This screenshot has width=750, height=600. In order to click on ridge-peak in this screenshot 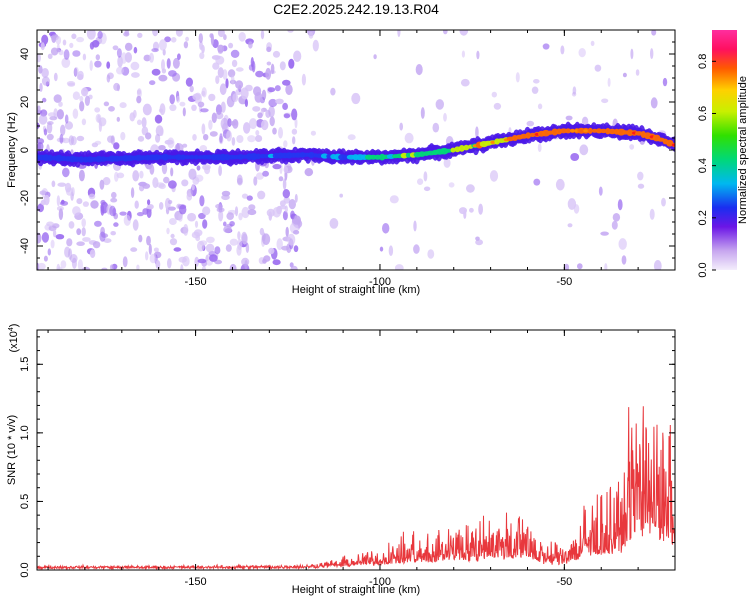, I will do `click(586, 131)`.